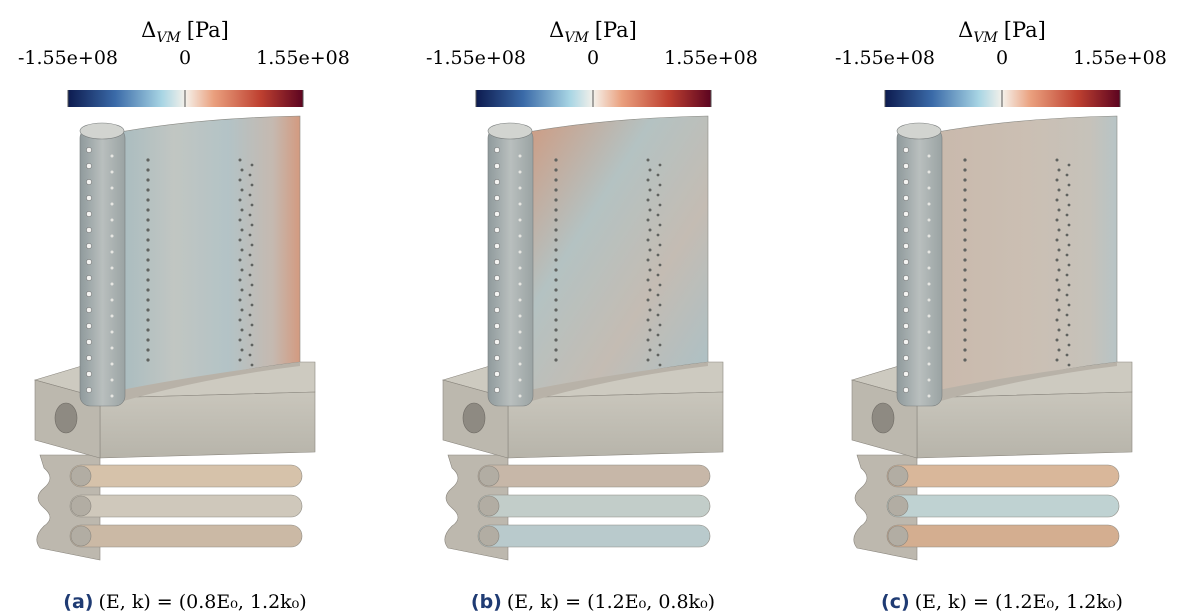 This screenshot has height=616, width=1182. I want to click on caption-text: (E, k) = (0.8E₀, 1.2k₀), so click(202, 602).